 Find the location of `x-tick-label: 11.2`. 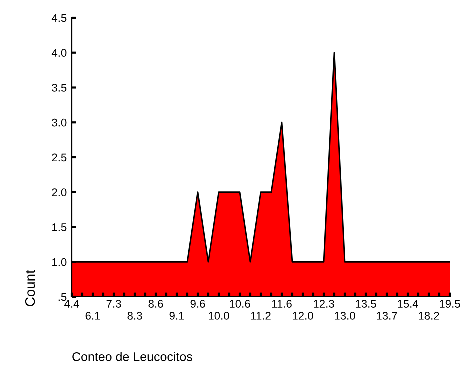

x-tick-label: 11.2 is located at coordinates (261, 316).